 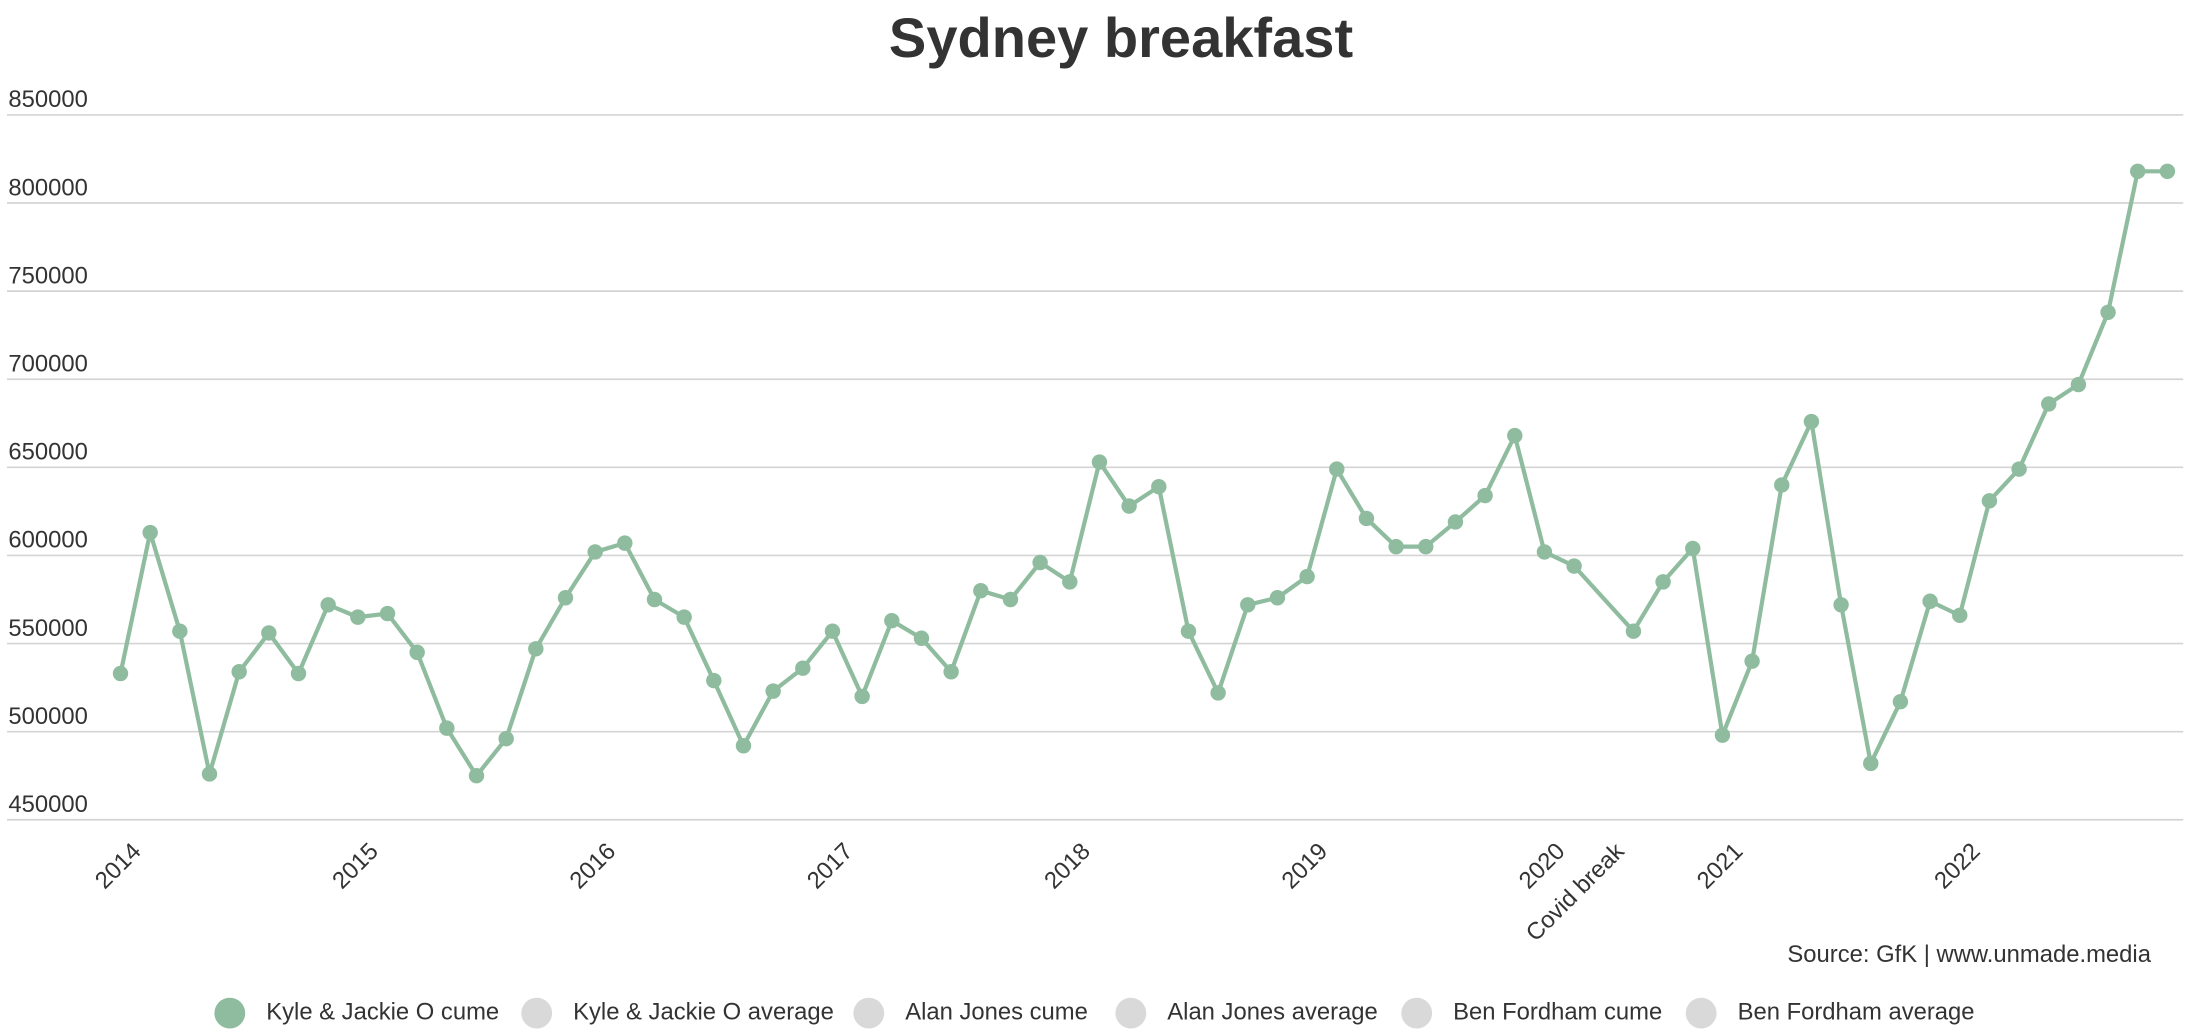 What do you see at coordinates (1856, 1011) in the screenshot?
I see `legend-label: Ben Fordham average` at bounding box center [1856, 1011].